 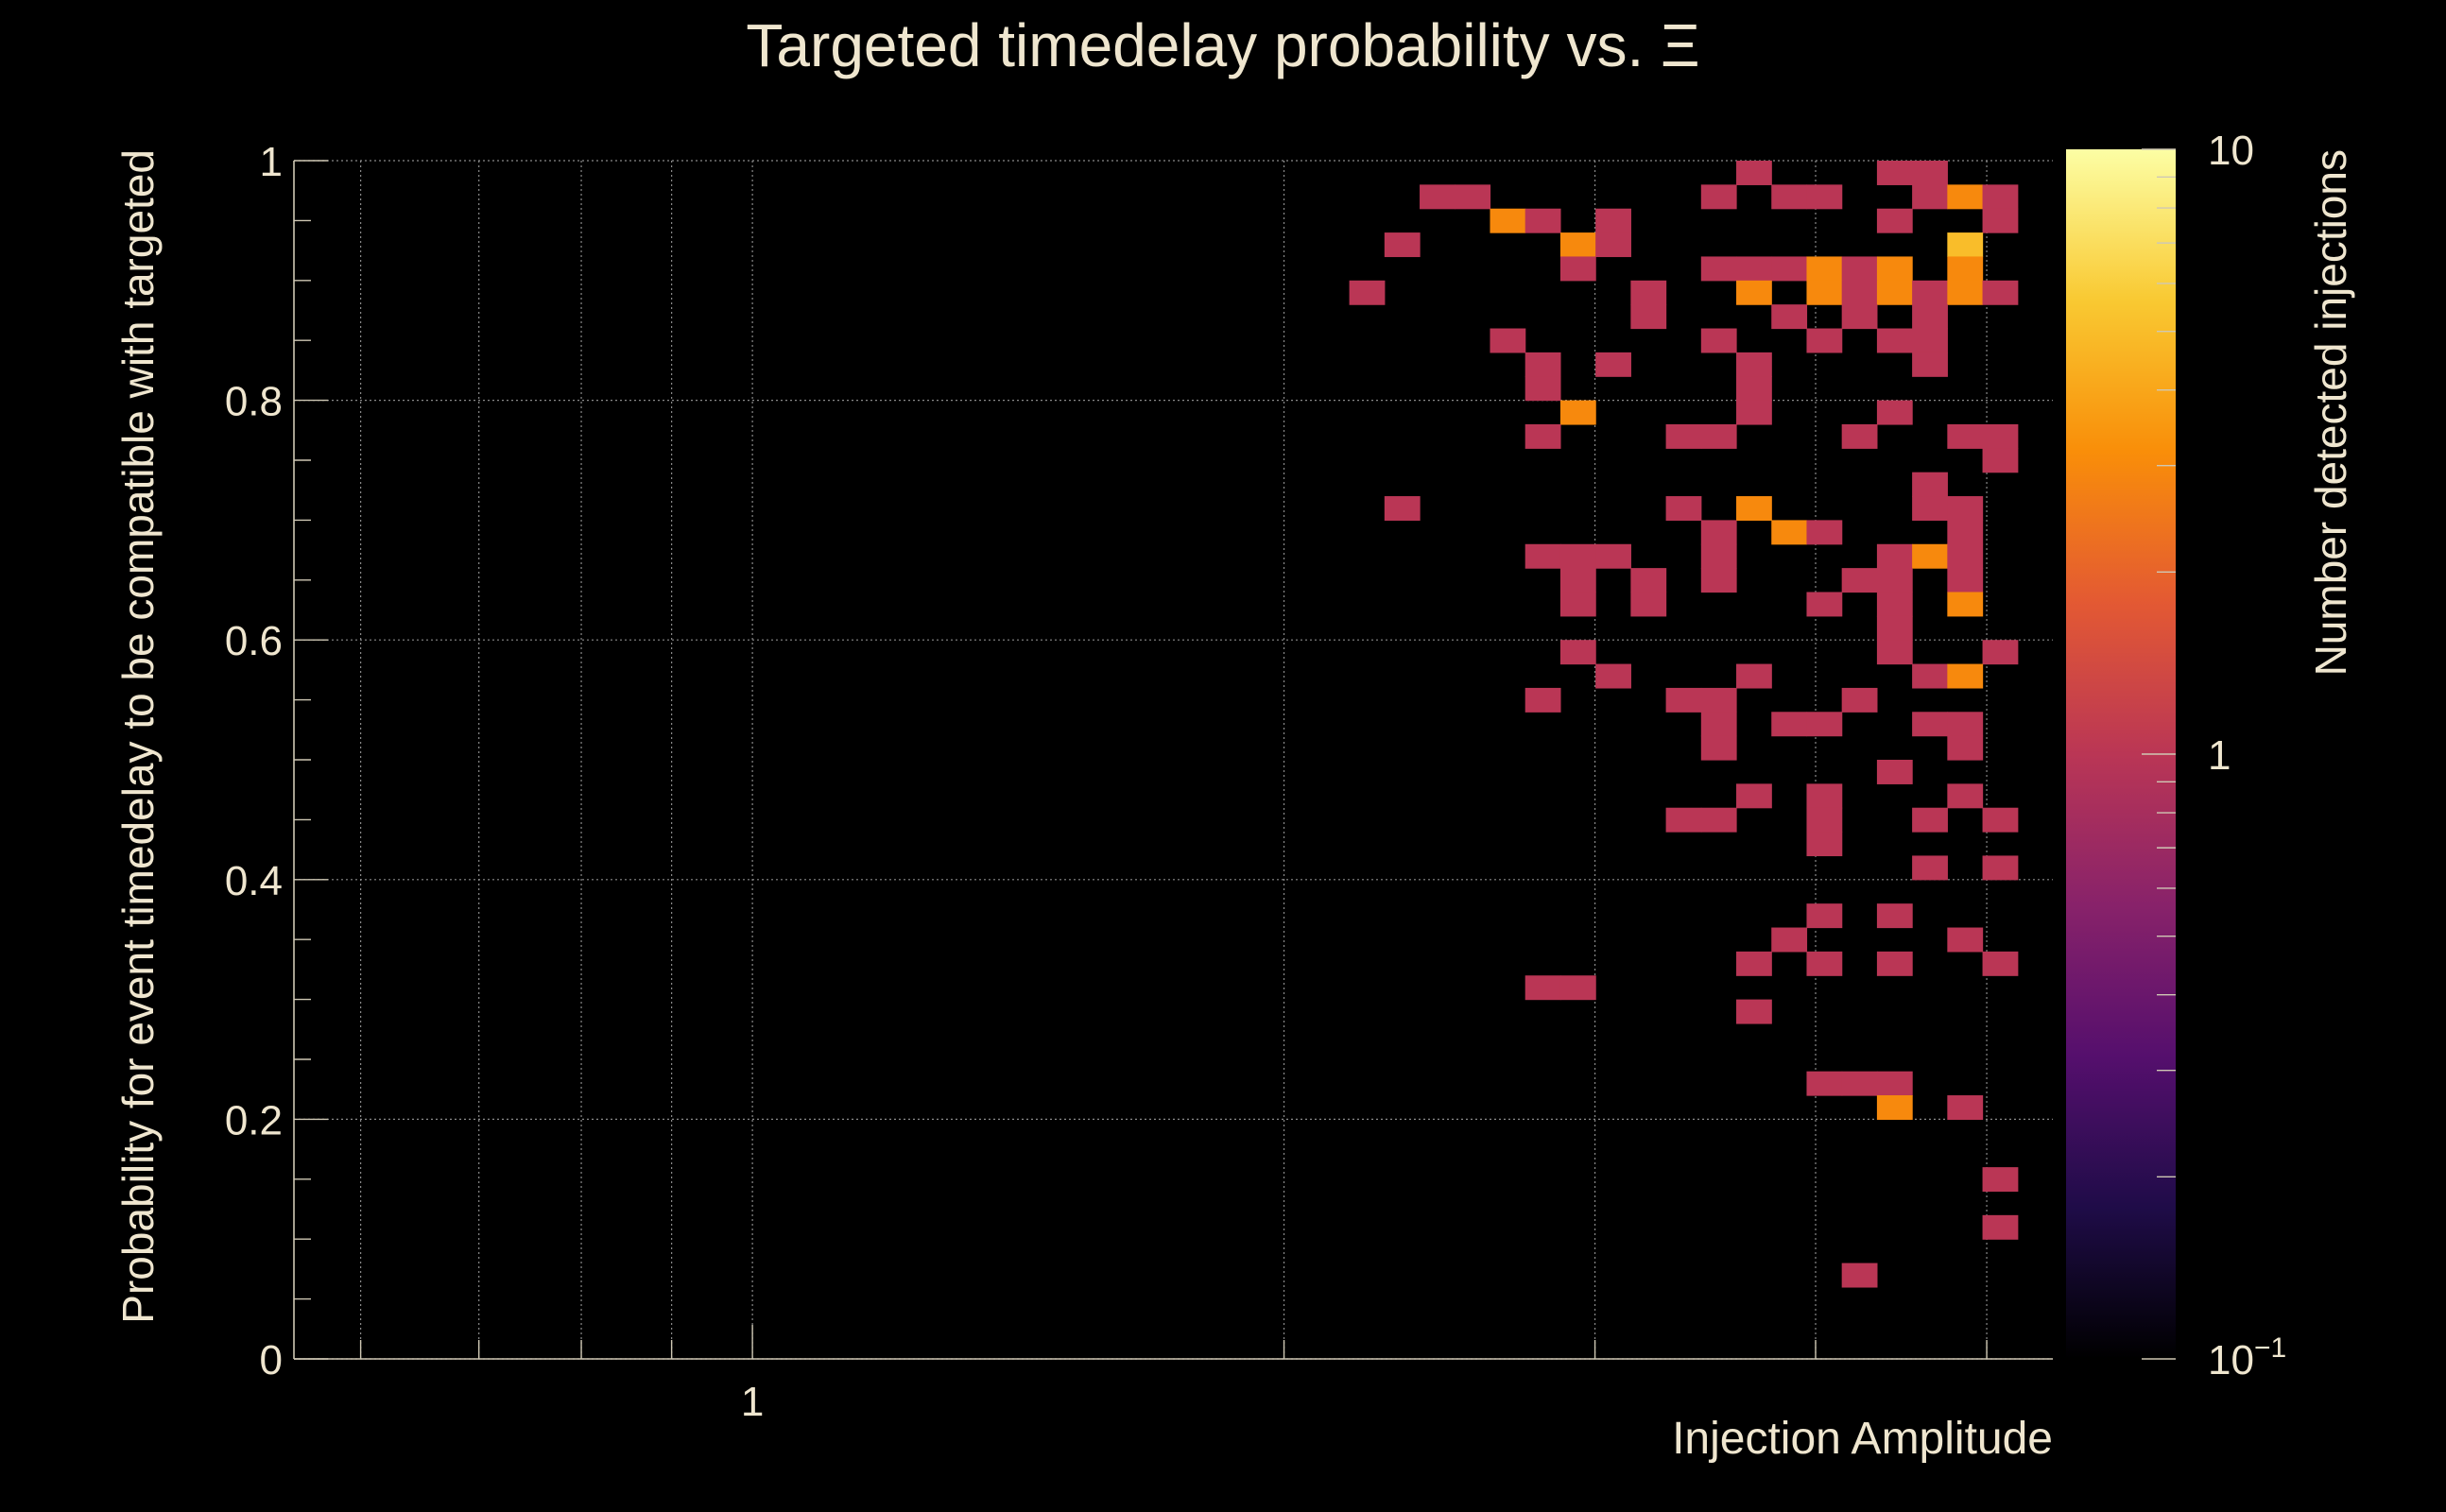 What do you see at coordinates (752, 1402) in the screenshot?
I see `x-tick-label: 1` at bounding box center [752, 1402].